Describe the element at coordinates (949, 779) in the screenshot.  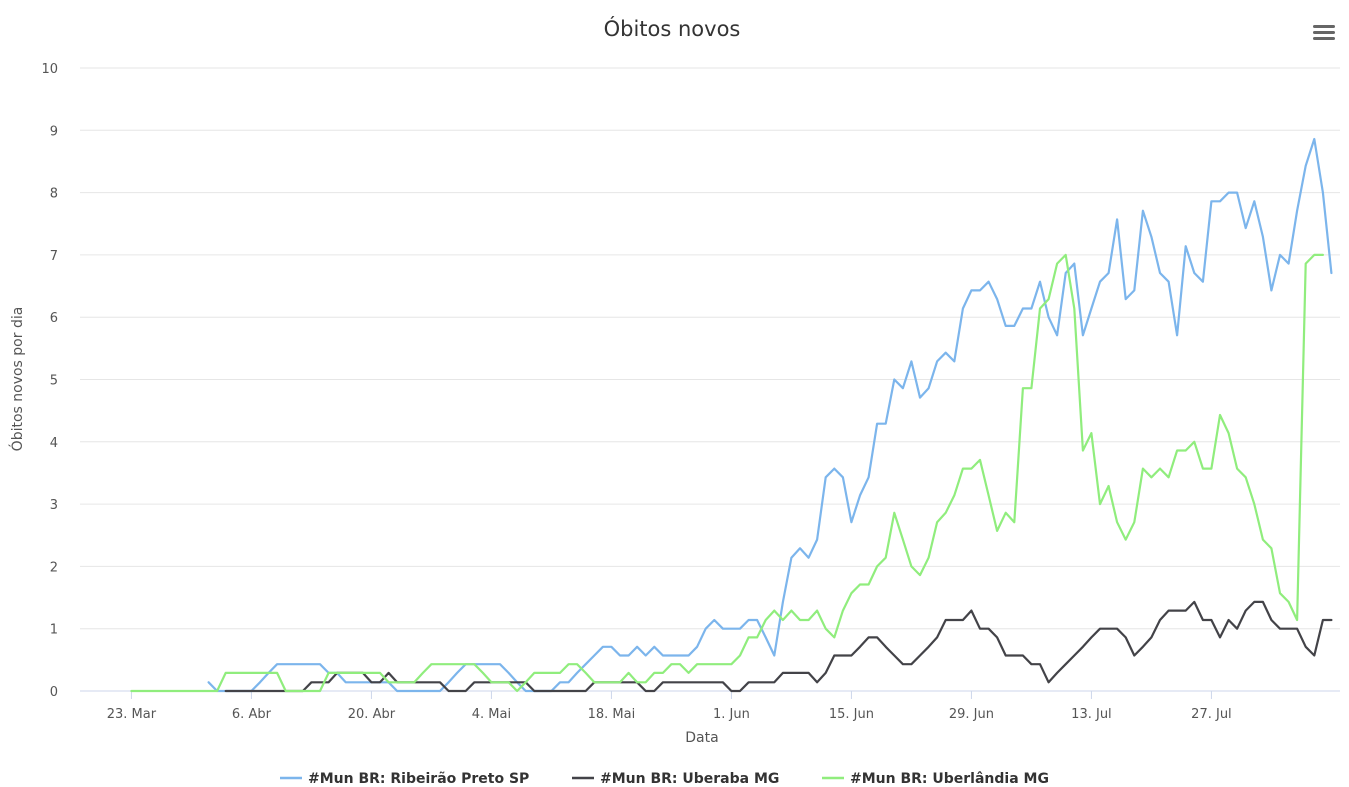
I see `legend-label: #Mun BR: Uberlândia MG` at that location.